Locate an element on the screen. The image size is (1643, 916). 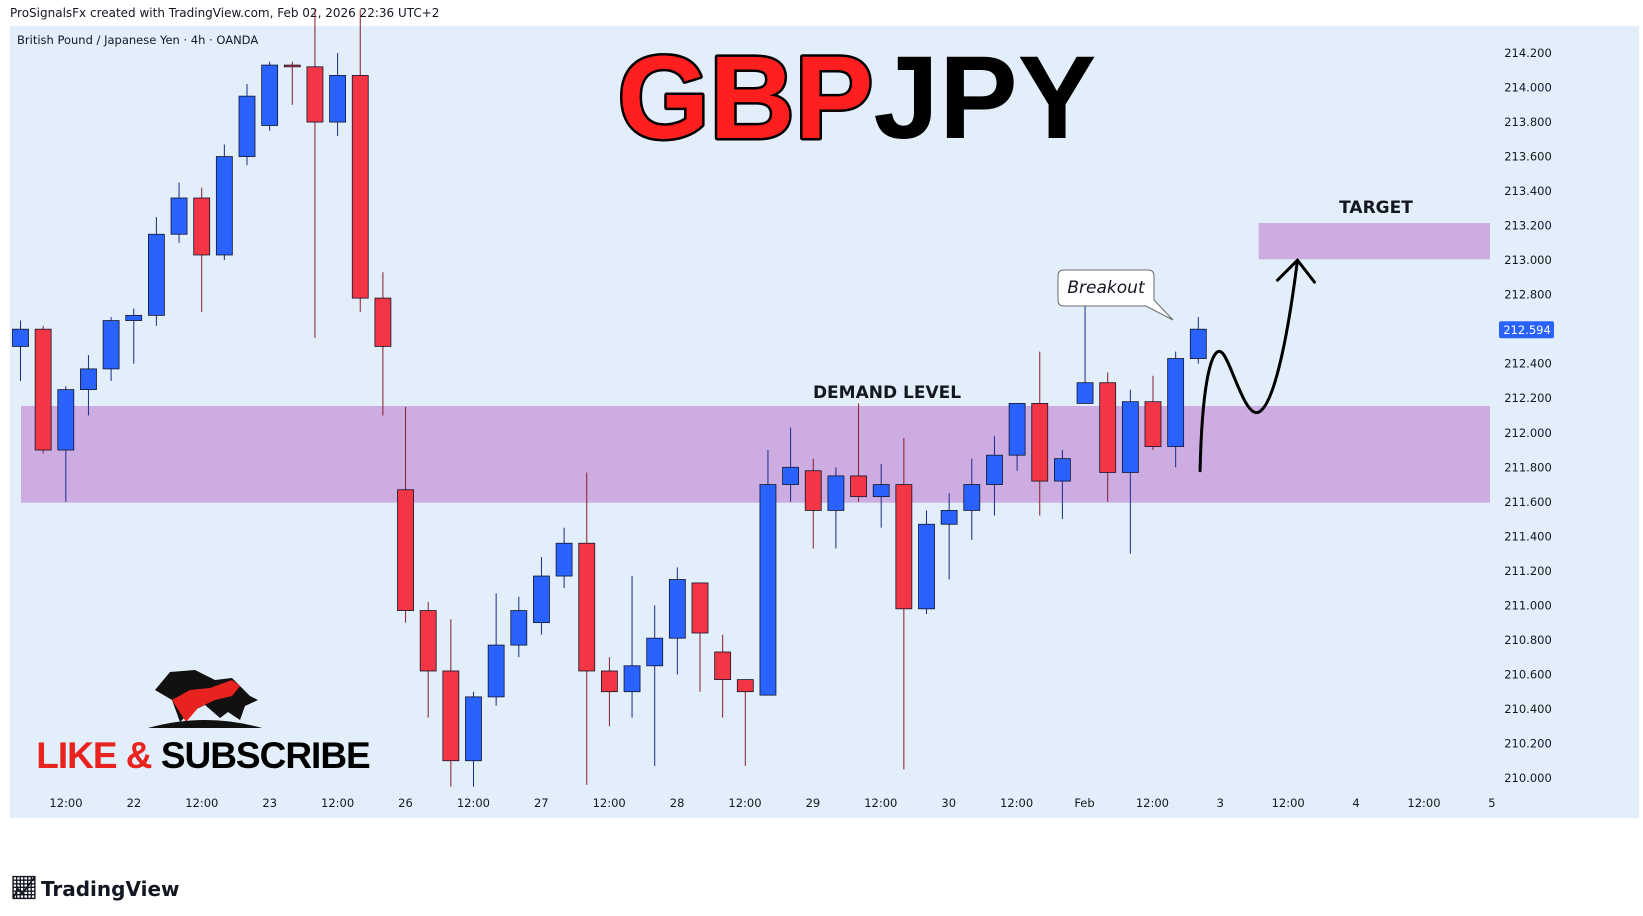
tradingview-logo: 📈︎ TradingView is located at coordinates (95, 888).